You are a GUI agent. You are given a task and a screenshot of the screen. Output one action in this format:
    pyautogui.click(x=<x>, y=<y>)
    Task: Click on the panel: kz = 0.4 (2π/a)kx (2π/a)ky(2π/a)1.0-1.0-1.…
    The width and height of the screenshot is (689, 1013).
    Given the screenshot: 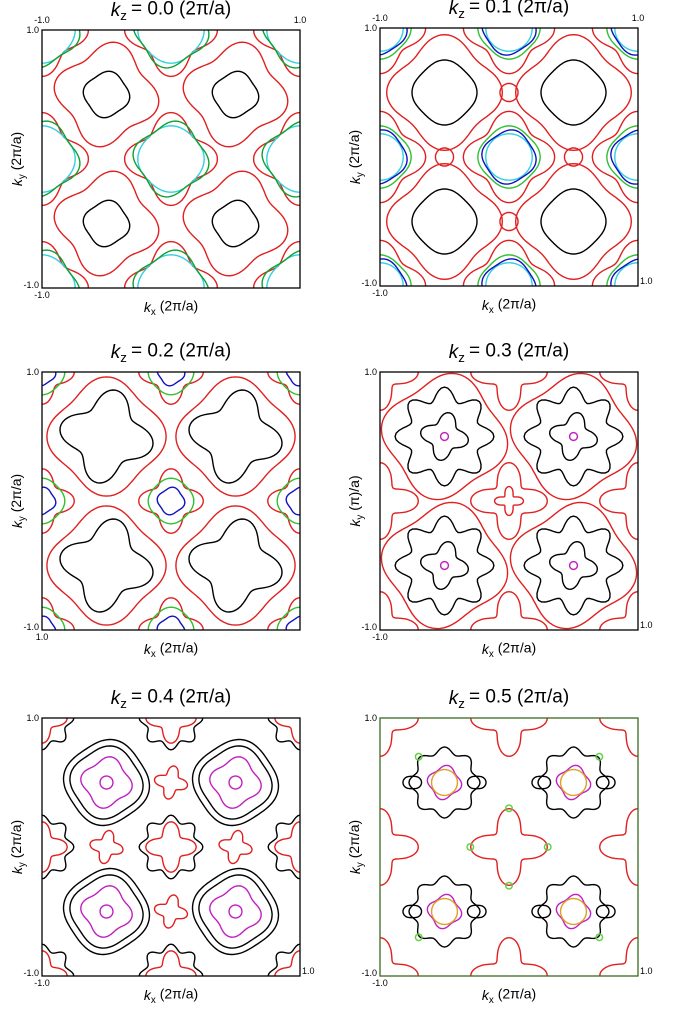 What is the action you would take?
    pyautogui.click(x=161, y=846)
    